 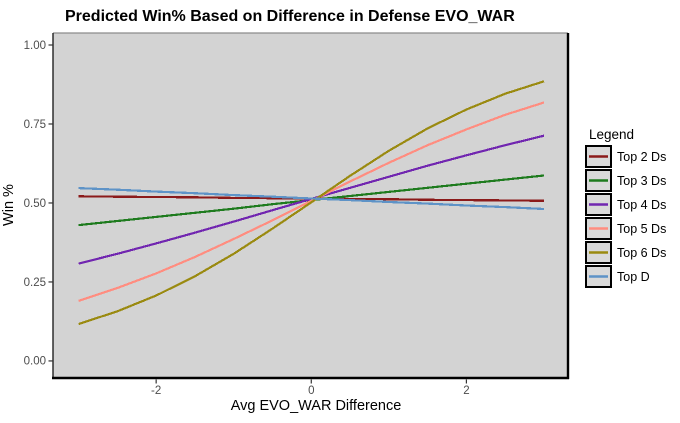 I want to click on x-tick-label: 2, so click(x=466, y=391).